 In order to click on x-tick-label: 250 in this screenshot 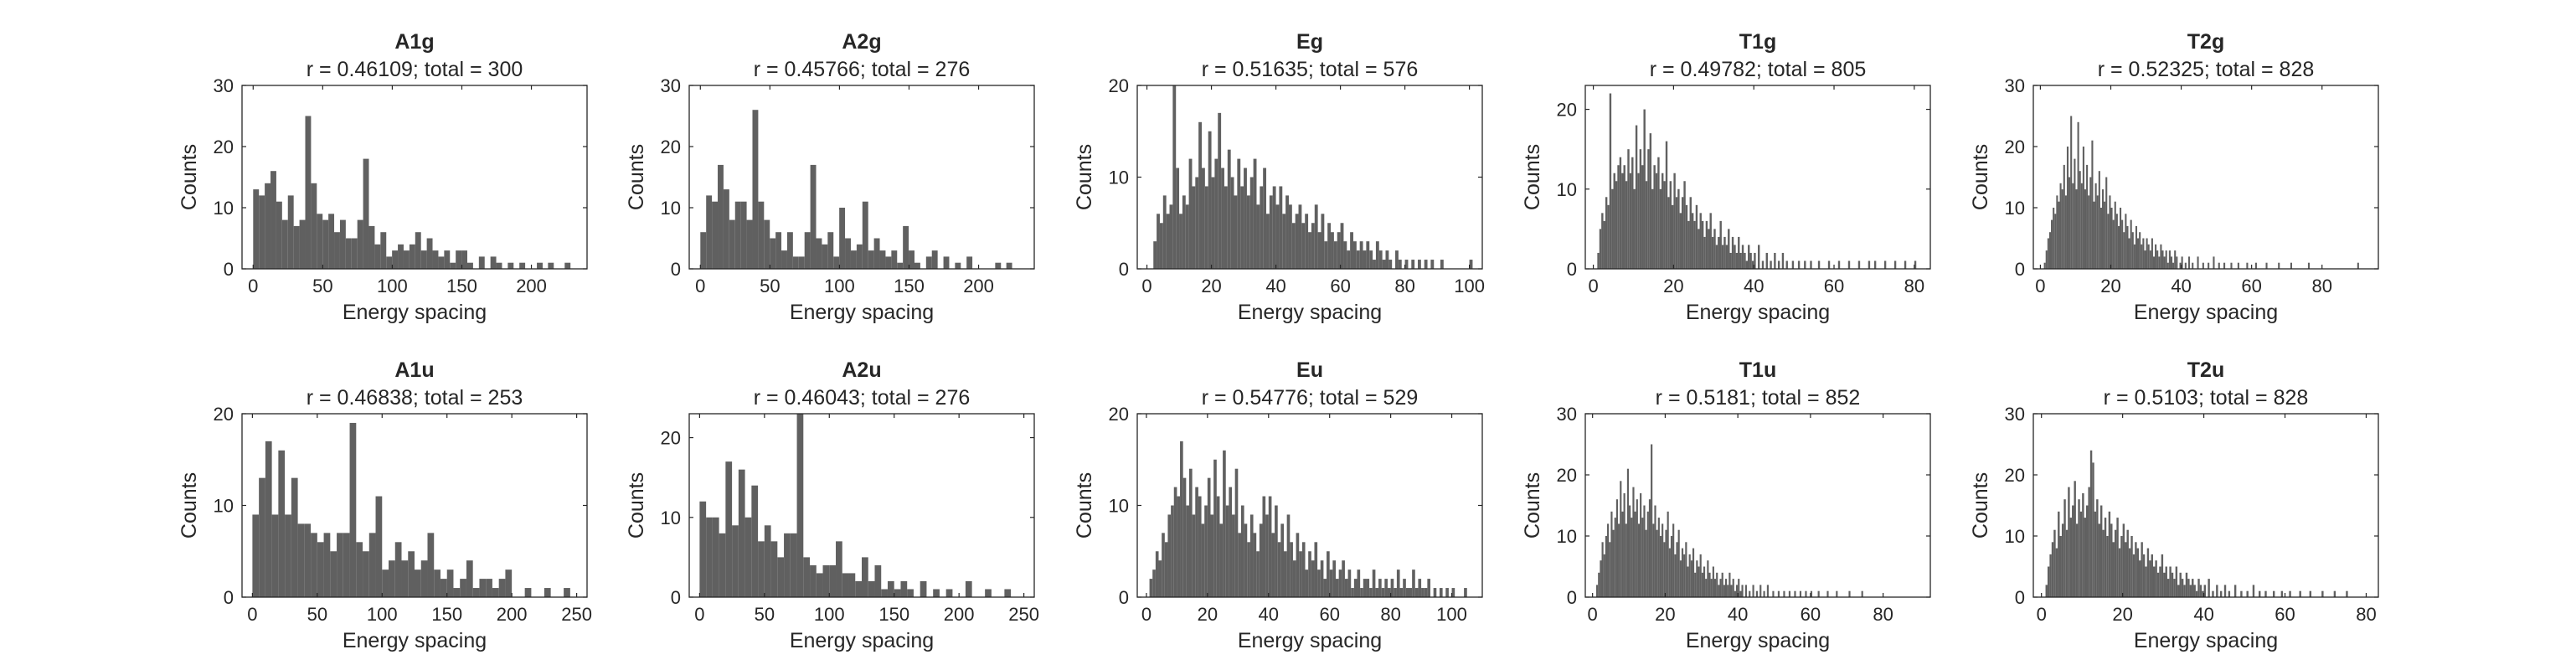, I will do `click(576, 614)`.